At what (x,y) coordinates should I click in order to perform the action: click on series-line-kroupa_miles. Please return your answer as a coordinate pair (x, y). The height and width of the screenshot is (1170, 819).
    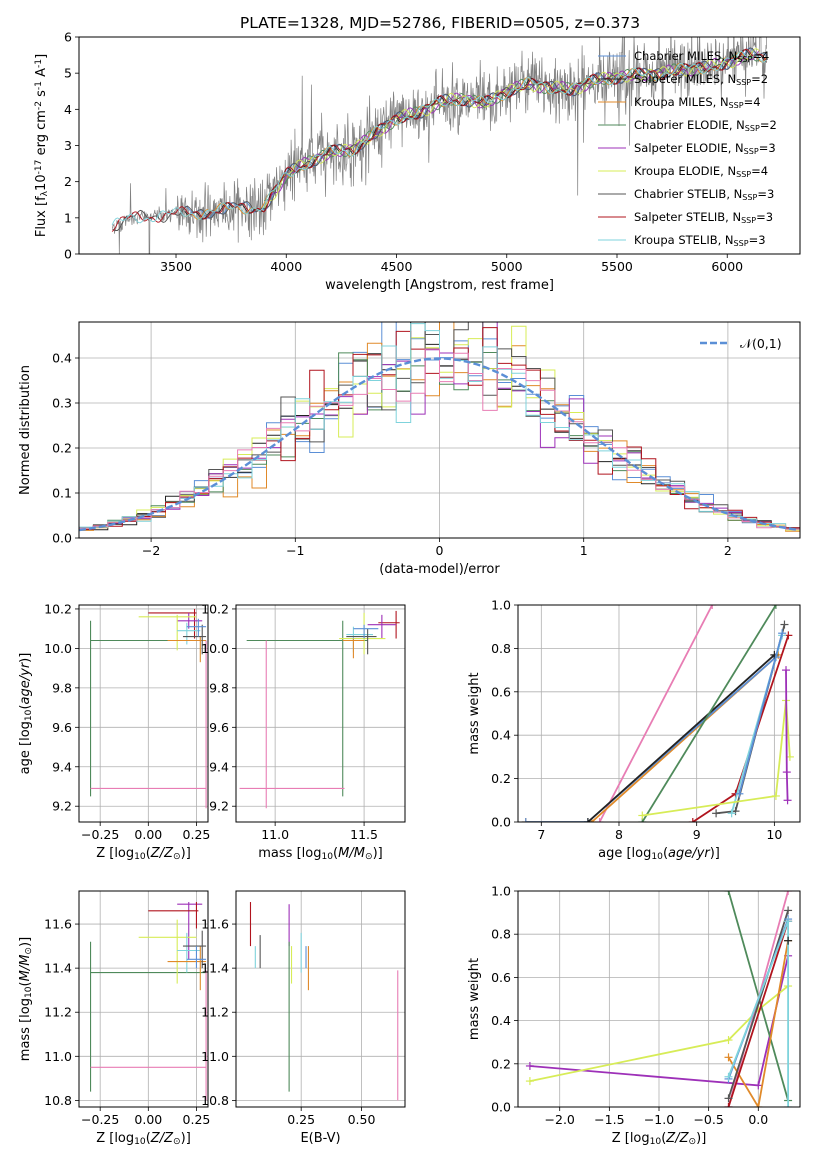
    Looking at the image, I should click on (652, 738).